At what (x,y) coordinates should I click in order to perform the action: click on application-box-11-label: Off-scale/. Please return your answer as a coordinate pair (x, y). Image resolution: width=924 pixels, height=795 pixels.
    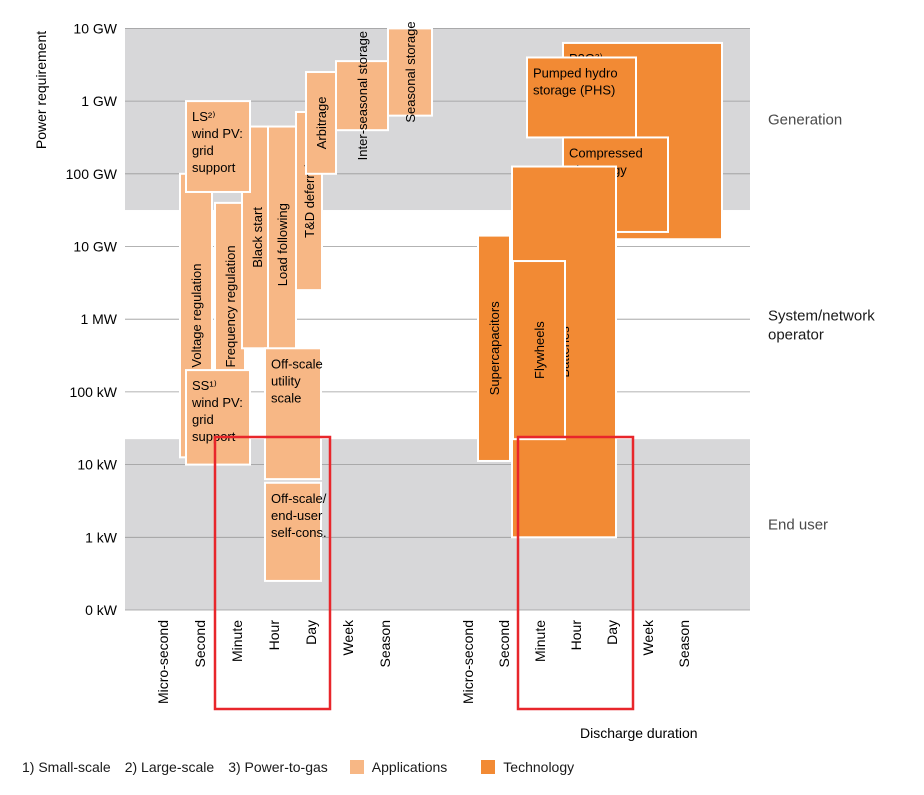
    Looking at the image, I should click on (299, 498).